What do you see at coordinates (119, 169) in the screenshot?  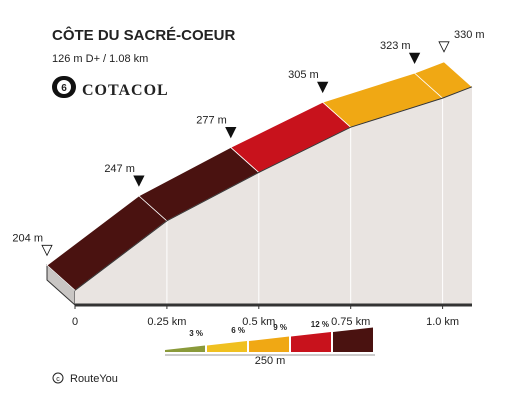 I see `elevation-label: 247 m` at bounding box center [119, 169].